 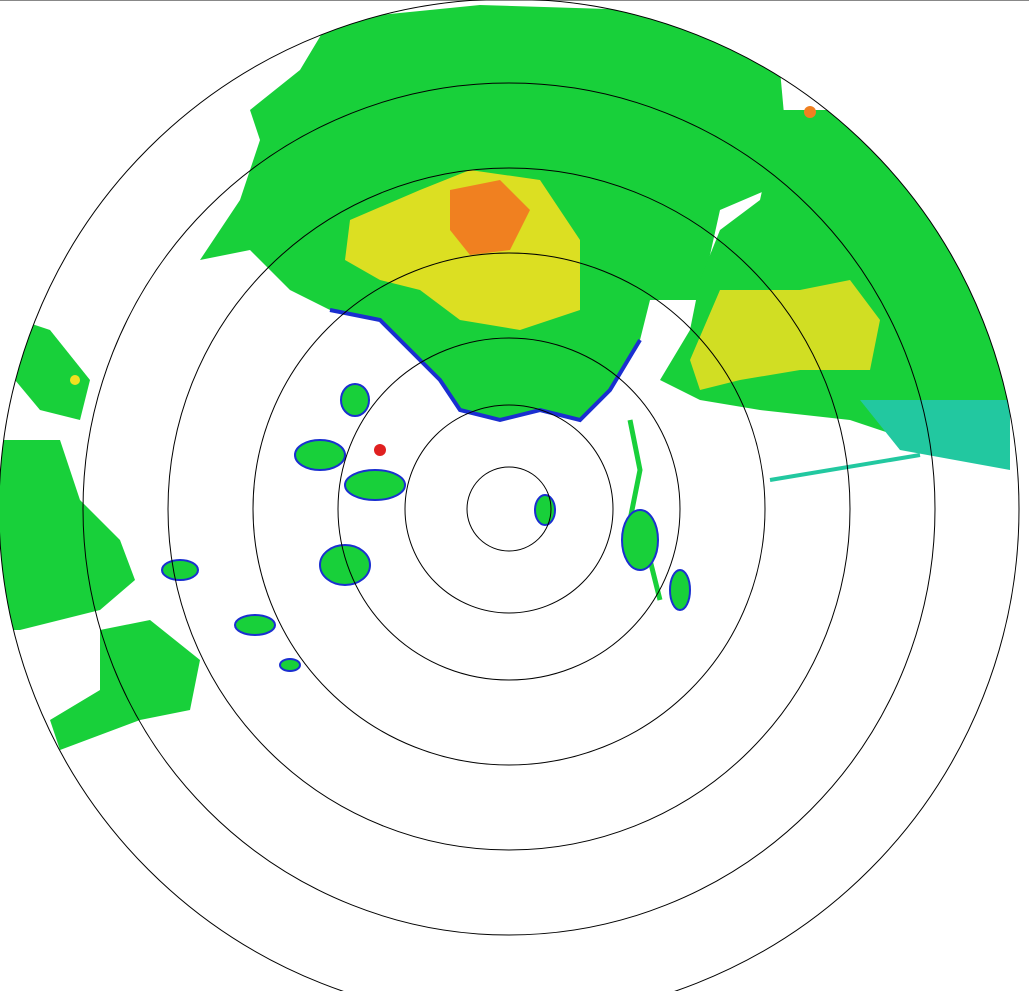 What do you see at coordinates (52, 370) in the screenshot?
I see `echo-northwest-strip` at bounding box center [52, 370].